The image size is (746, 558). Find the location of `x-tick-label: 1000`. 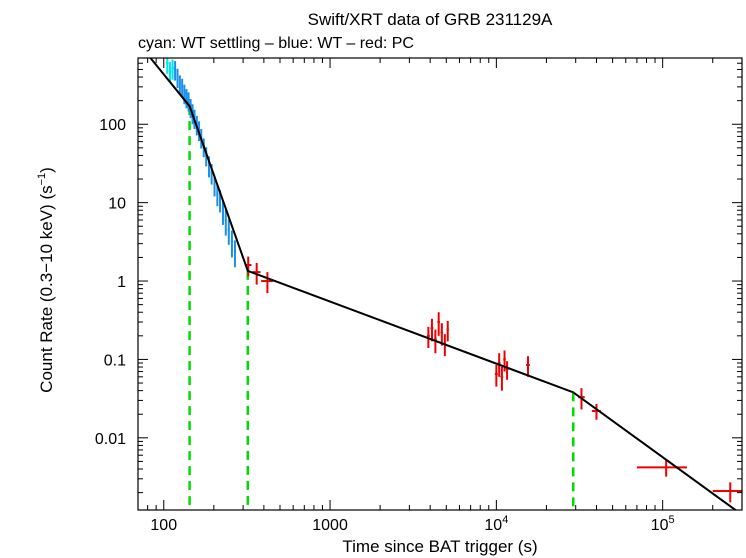

x-tick-label: 1000 is located at coordinates (330, 525).